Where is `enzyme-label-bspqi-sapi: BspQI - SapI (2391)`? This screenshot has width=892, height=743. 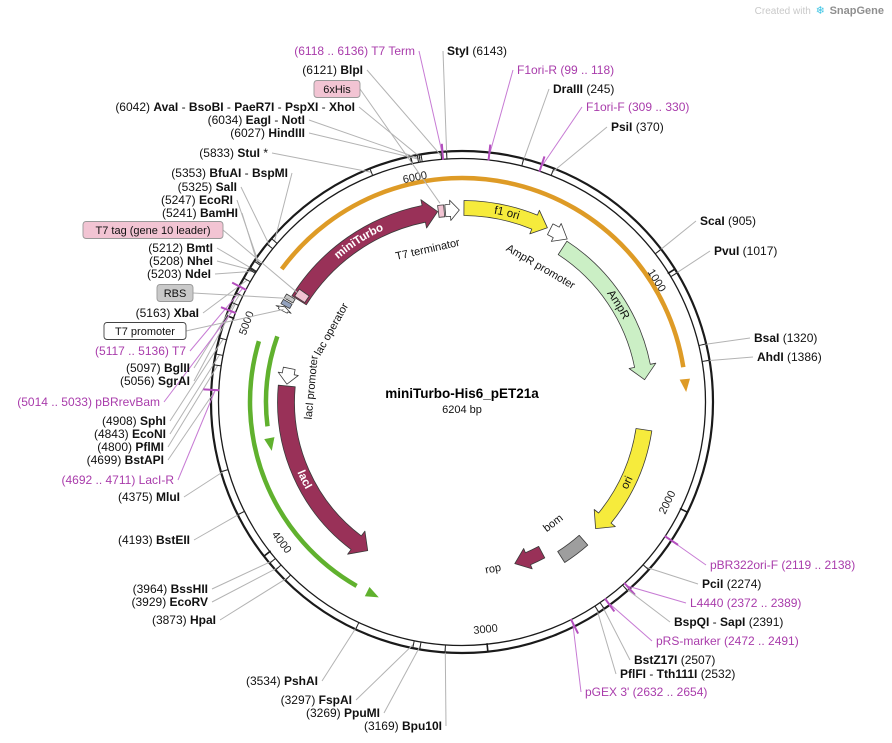 enzyme-label-bspqi-sapi: BspQI - SapI (2391) is located at coordinates (728, 622).